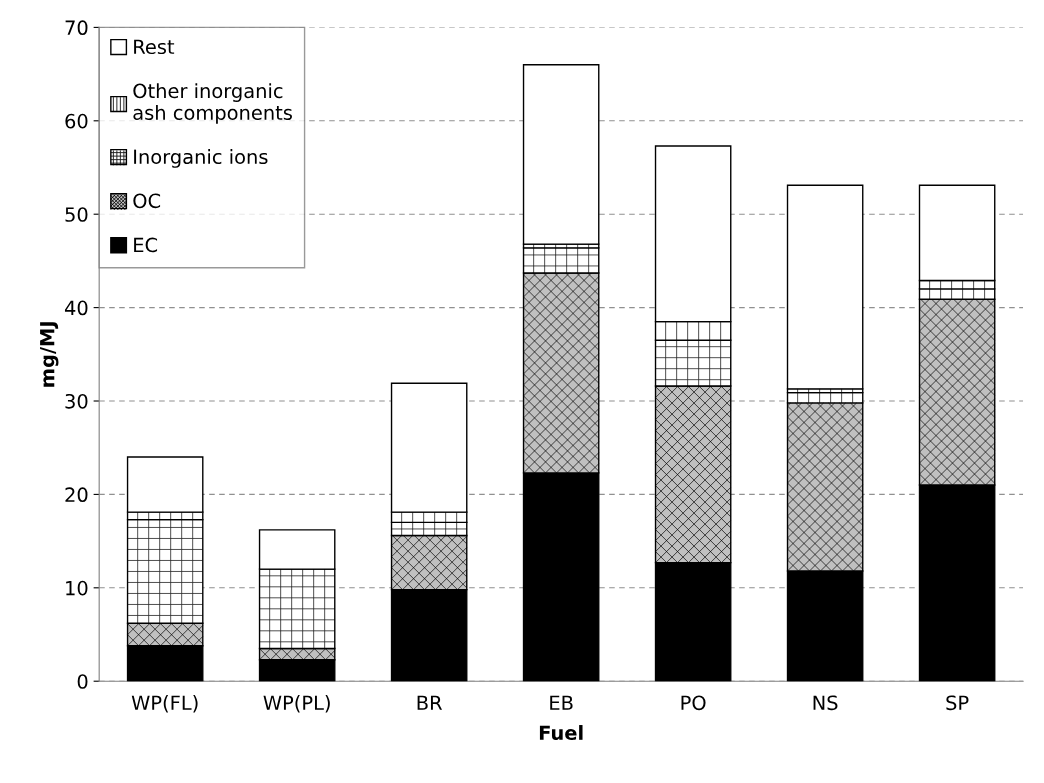  What do you see at coordinates (957, 703) in the screenshot?
I see `x-tick-label: SP` at bounding box center [957, 703].